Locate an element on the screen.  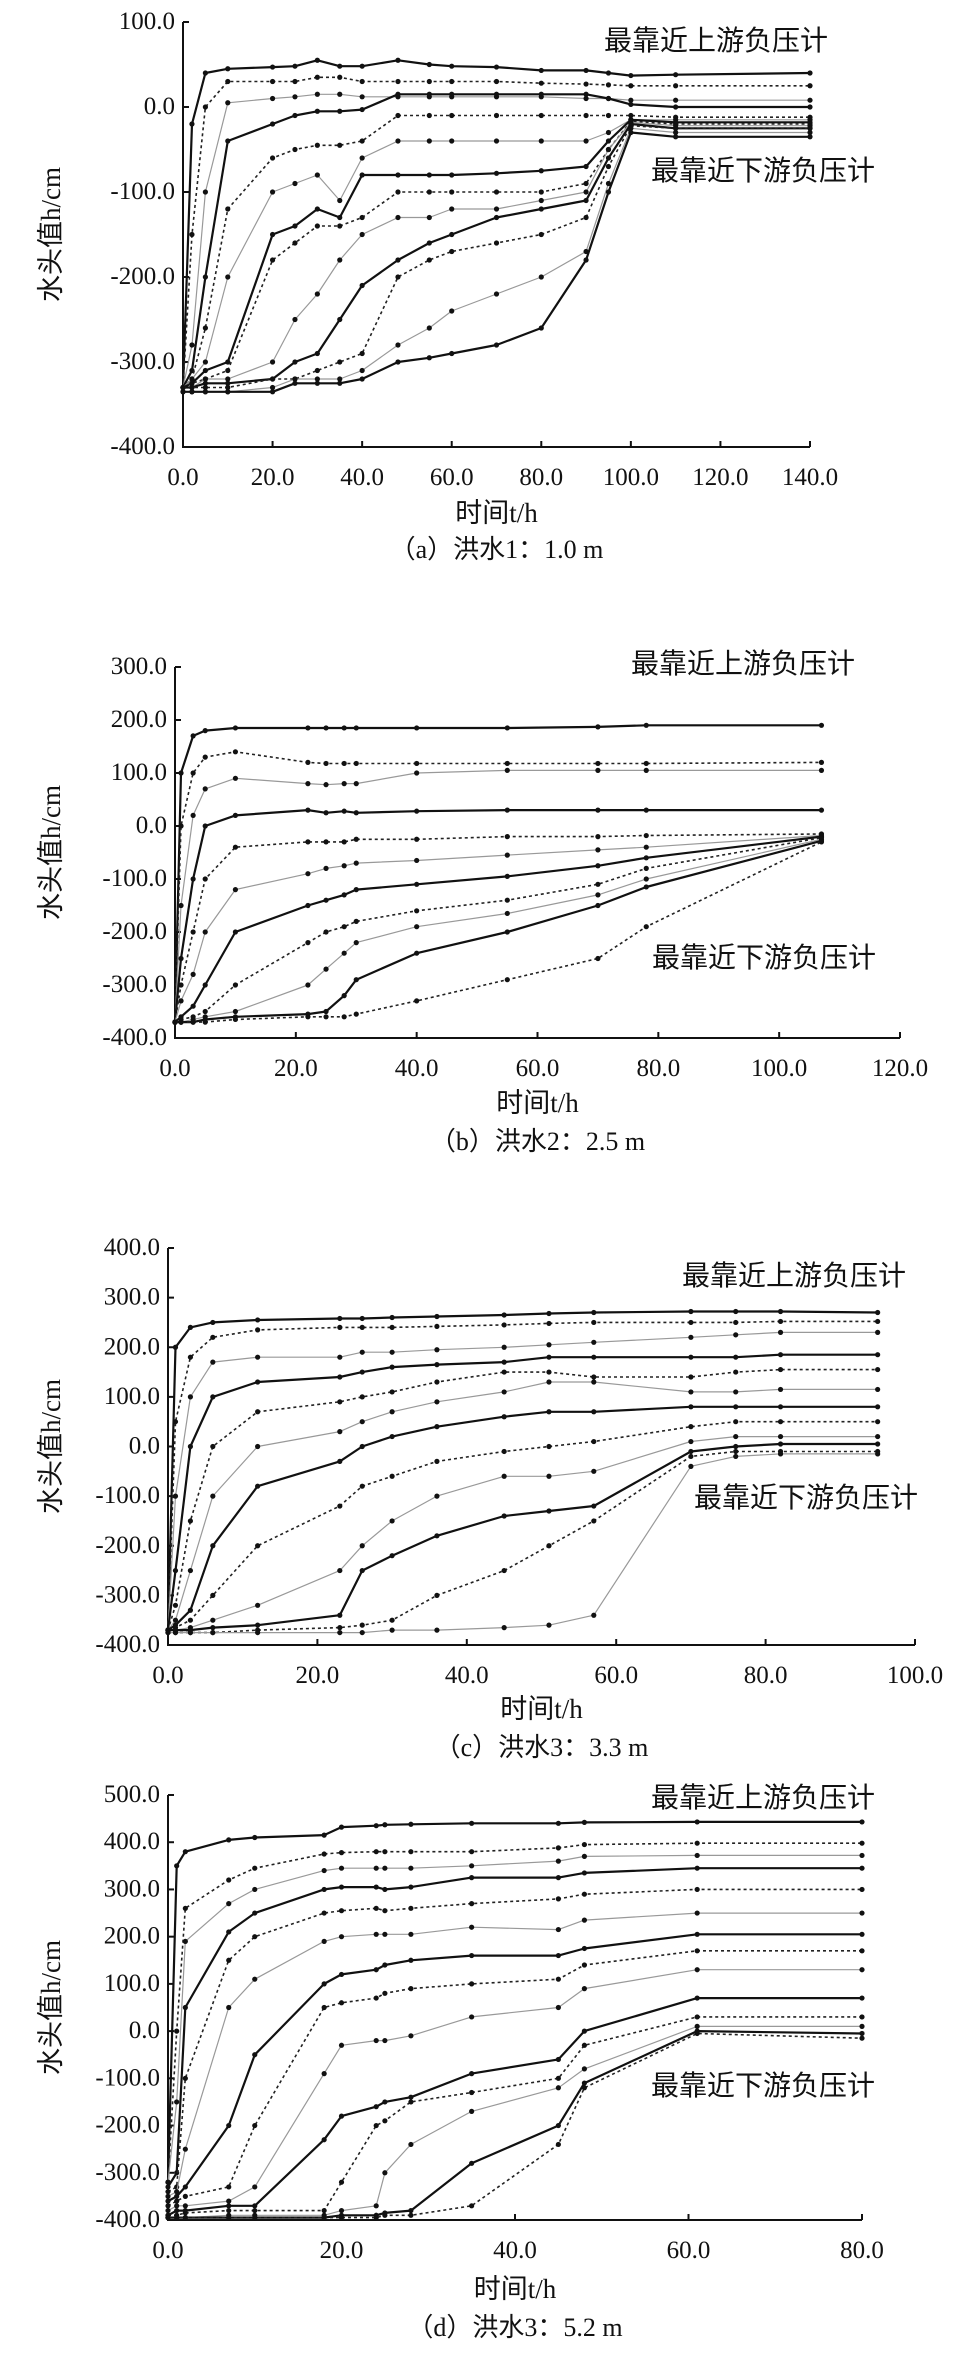
y-tick-label: 100.0 is located at coordinates (132, 1983).